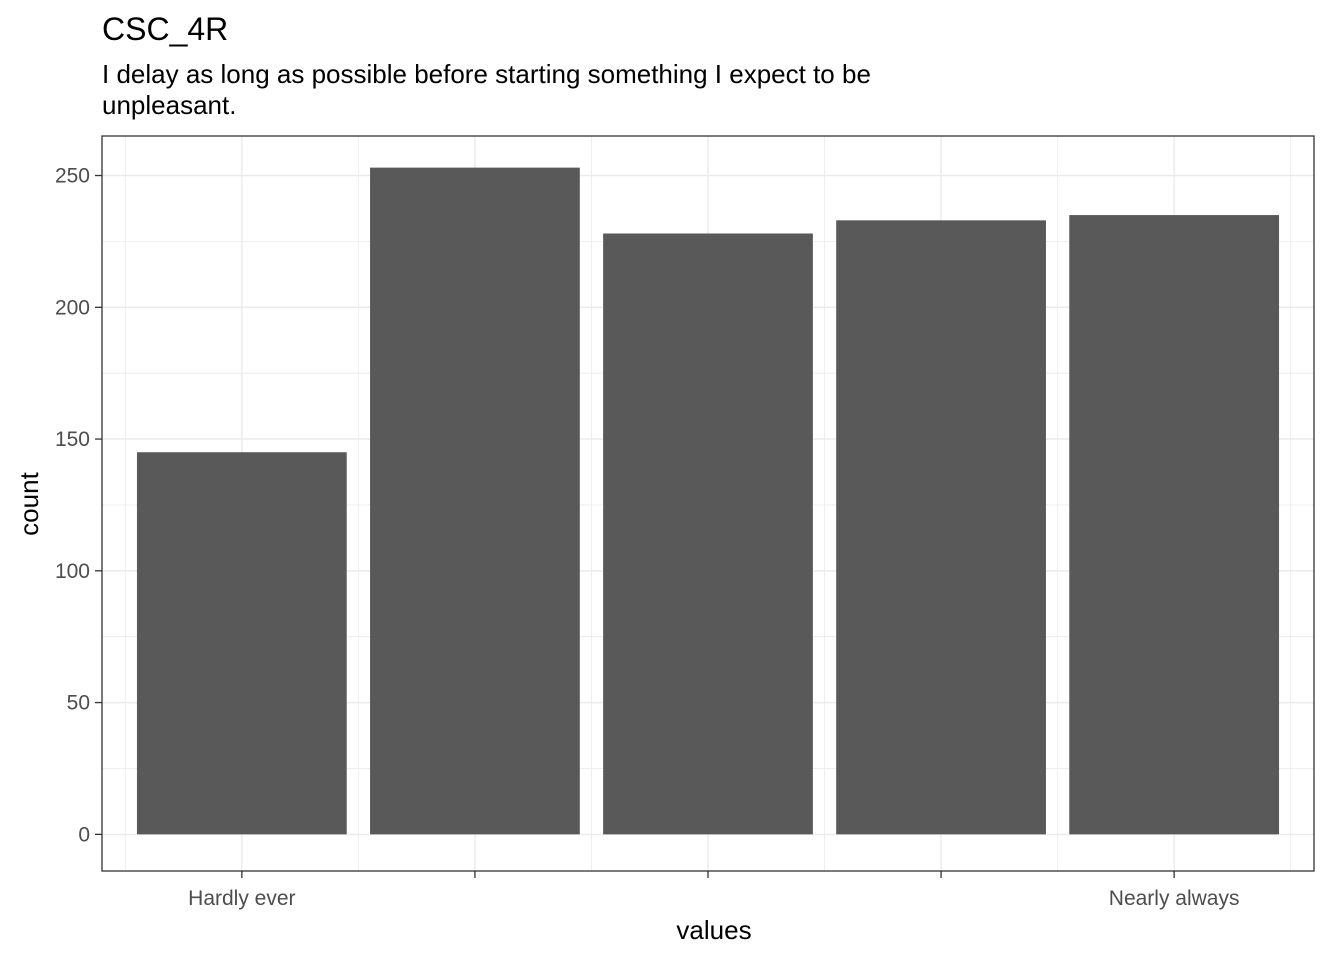 This screenshot has height=960, width=1344. Describe the element at coordinates (72, 571) in the screenshot. I see `y-tick-label: 100` at that location.